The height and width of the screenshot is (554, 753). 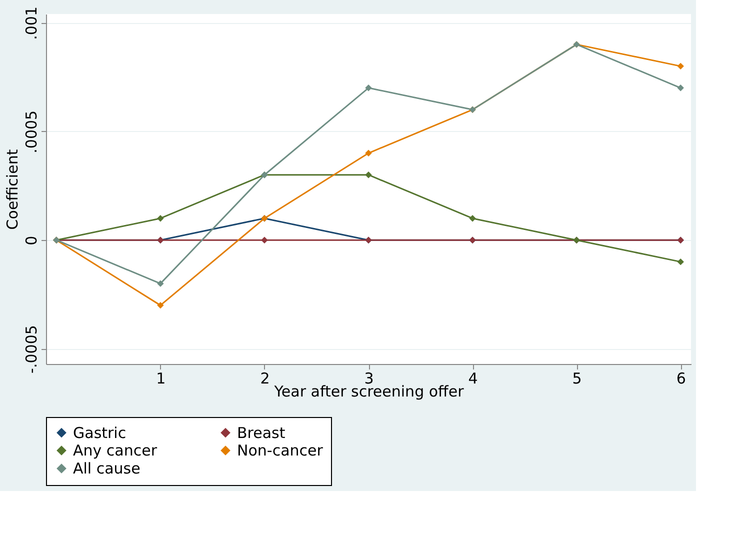 What do you see at coordinates (31, 23) in the screenshot?
I see `y-tick-label: .001` at bounding box center [31, 23].